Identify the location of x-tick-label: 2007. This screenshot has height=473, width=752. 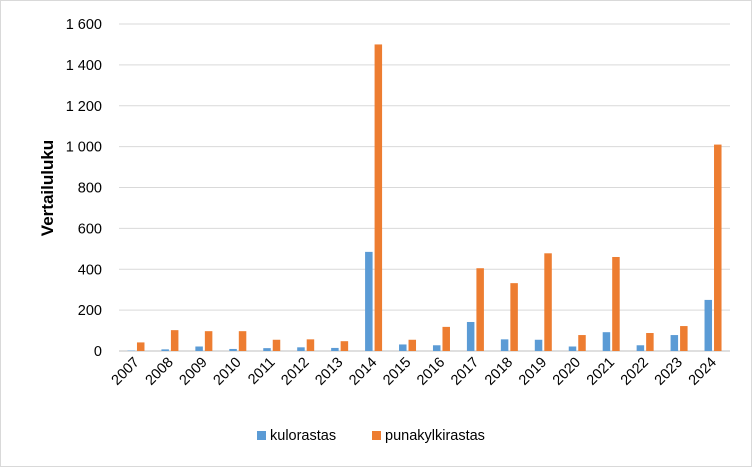
(126, 372).